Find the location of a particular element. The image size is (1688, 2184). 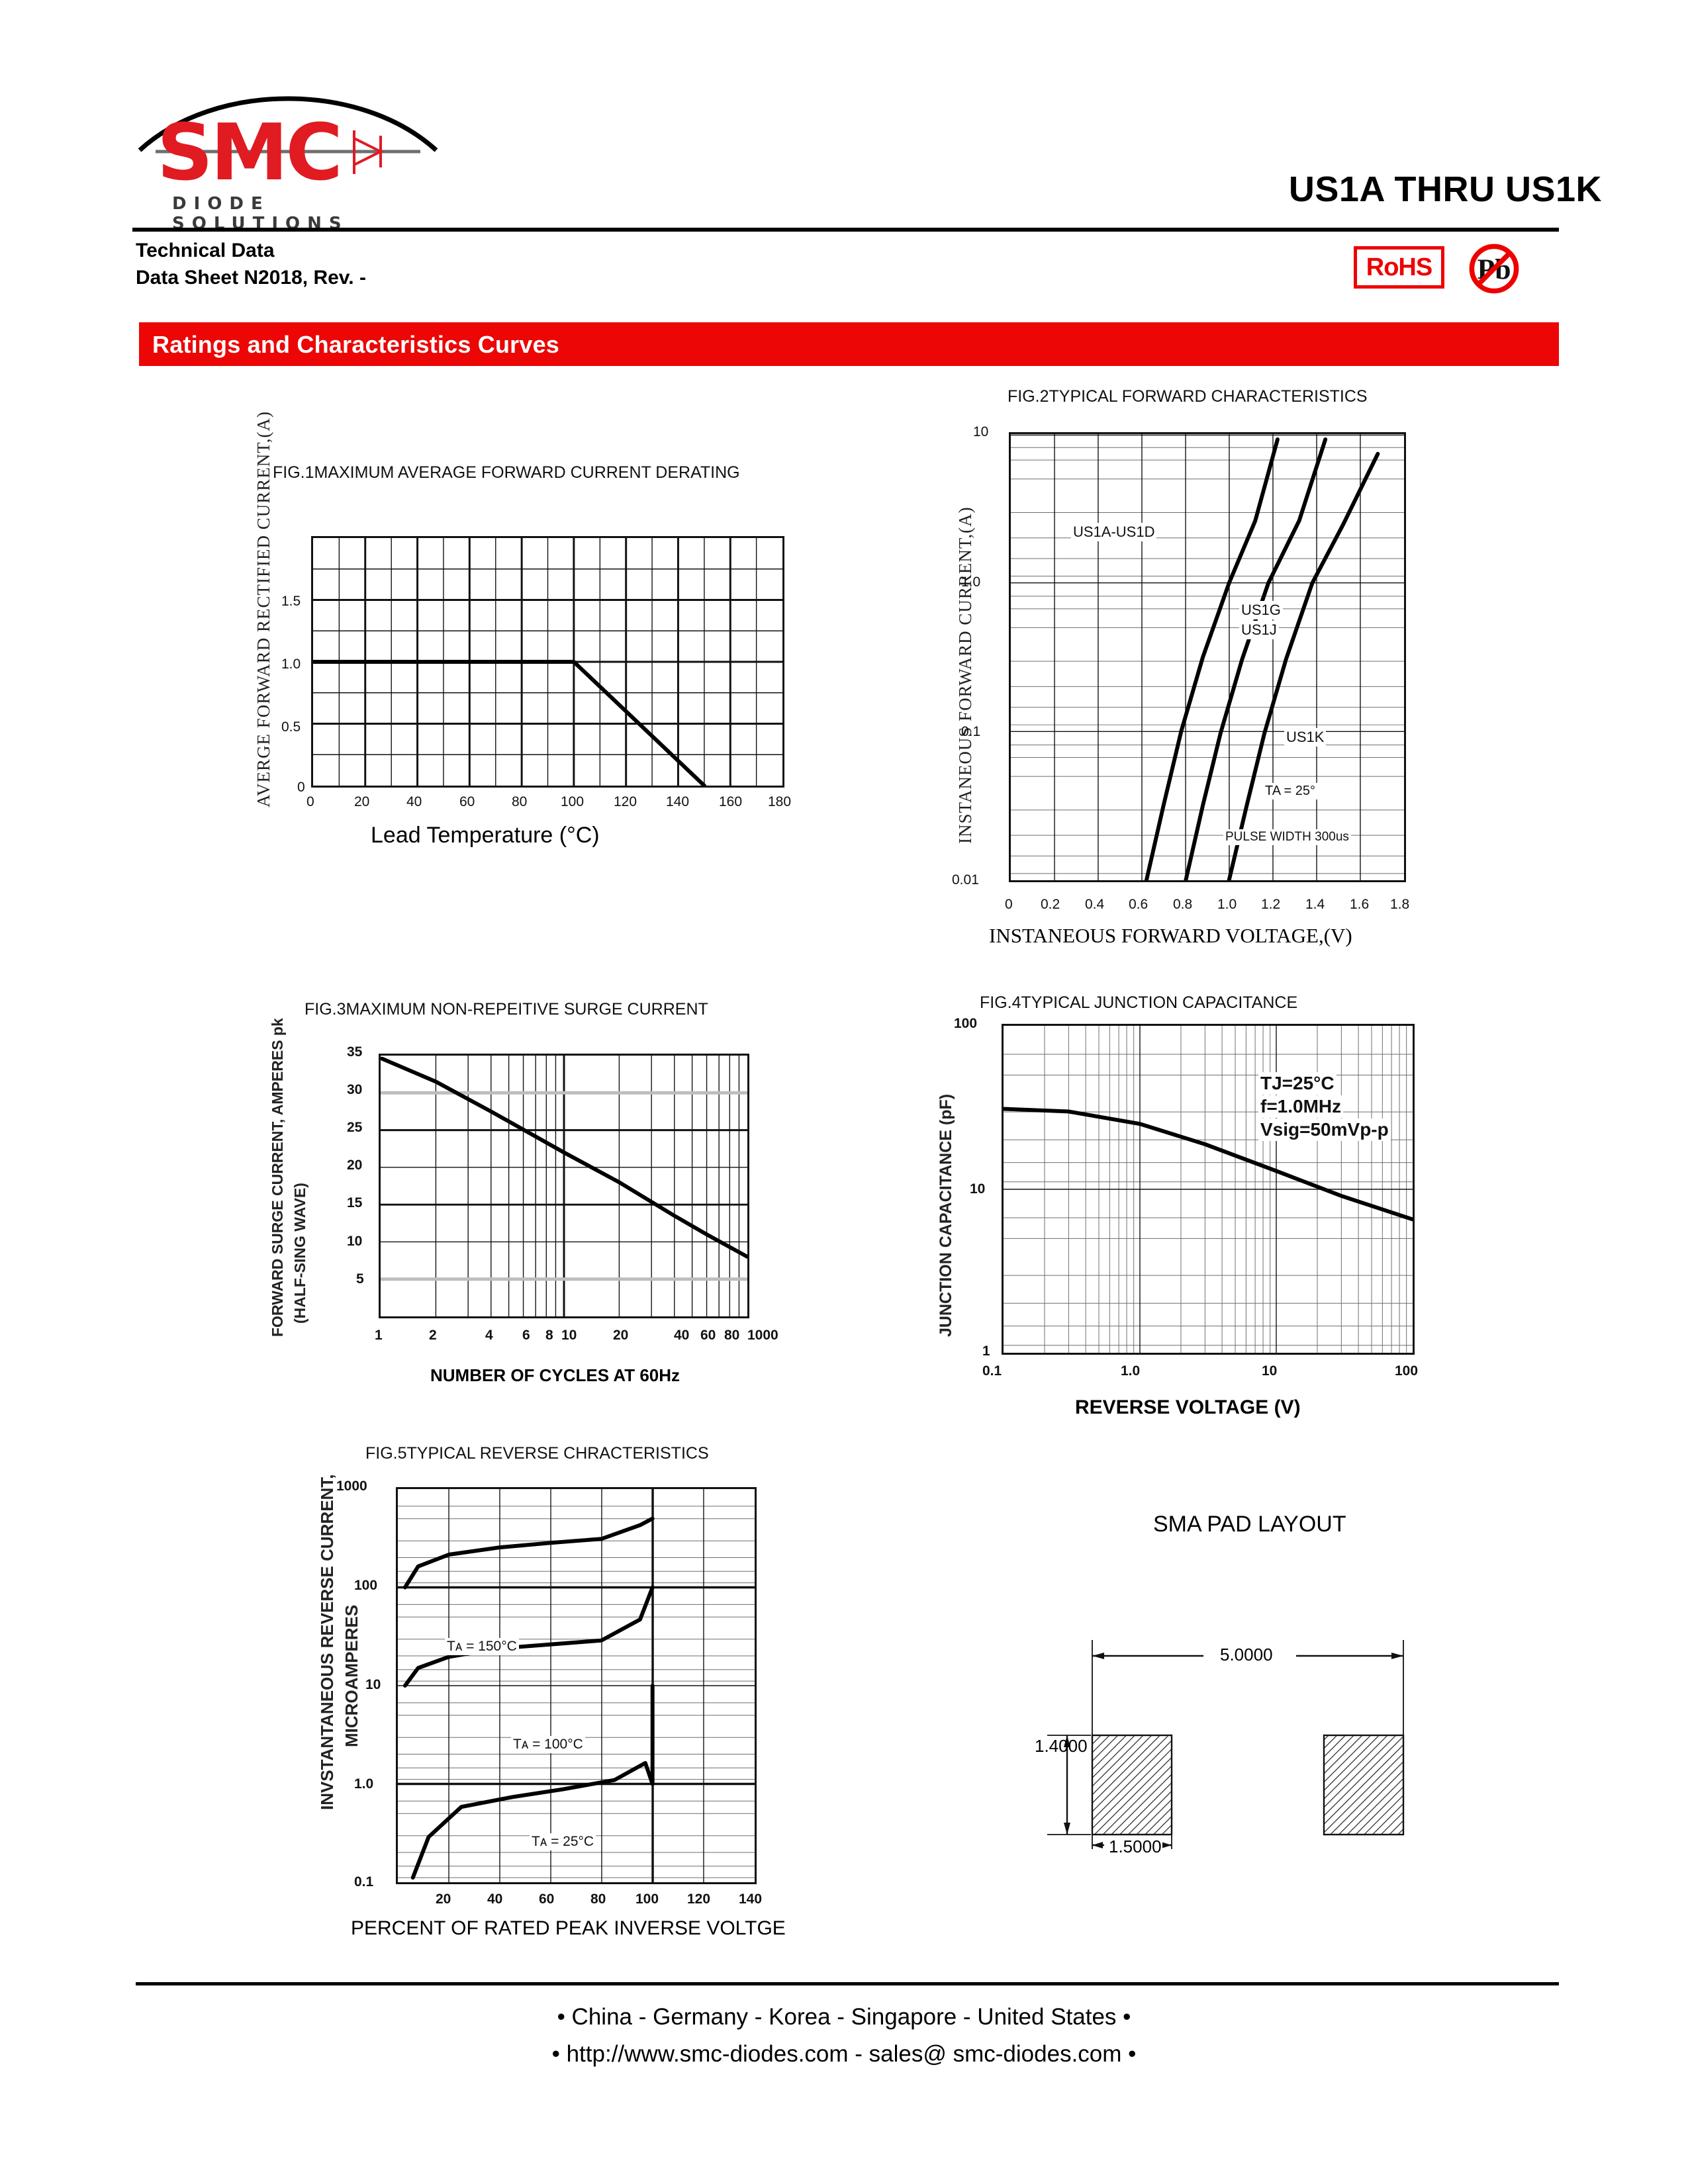

figure-1-ytick-0: 1.5 is located at coordinates (291, 601).